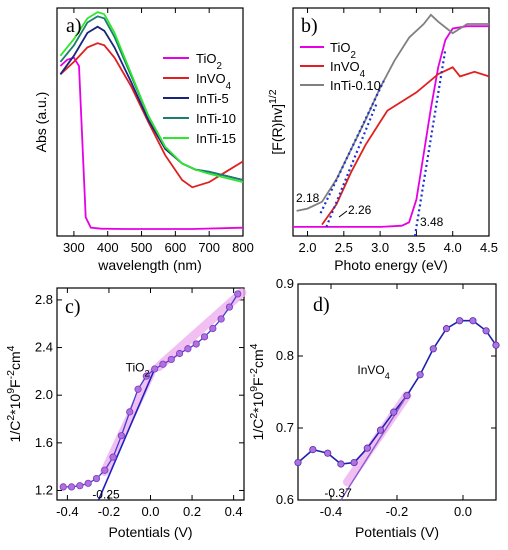  I want to click on panel-b-annotation: 2.26, so click(360, 210).